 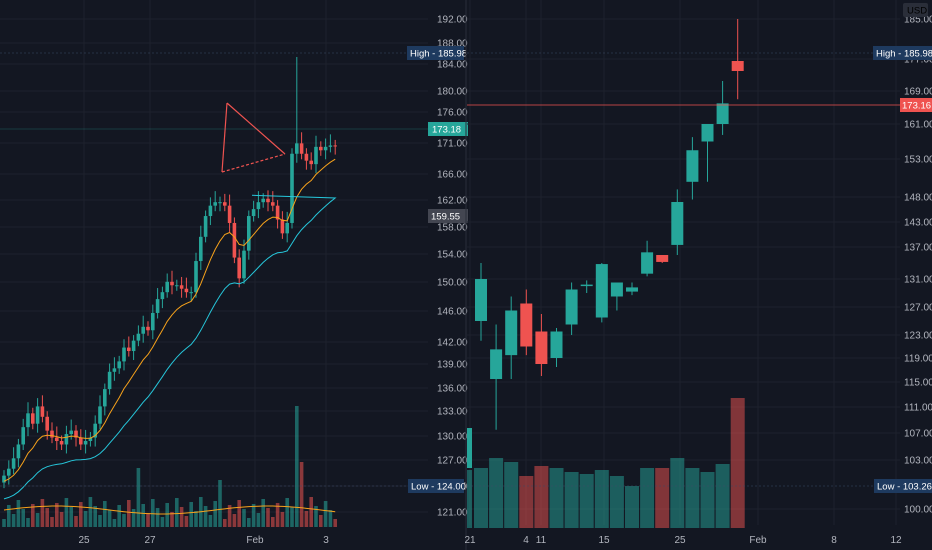 What do you see at coordinates (918, 223) in the screenshot?
I see `right-price-tick: 143.00` at bounding box center [918, 223].